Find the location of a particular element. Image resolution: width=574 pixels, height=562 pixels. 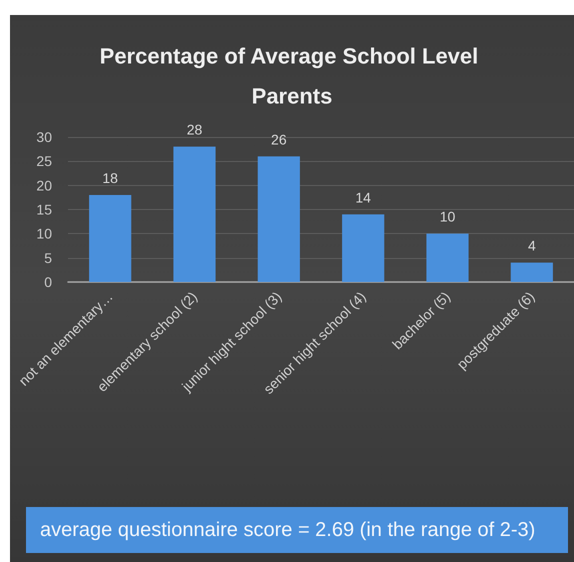

y-tick-label: 25 is located at coordinates (44, 161).